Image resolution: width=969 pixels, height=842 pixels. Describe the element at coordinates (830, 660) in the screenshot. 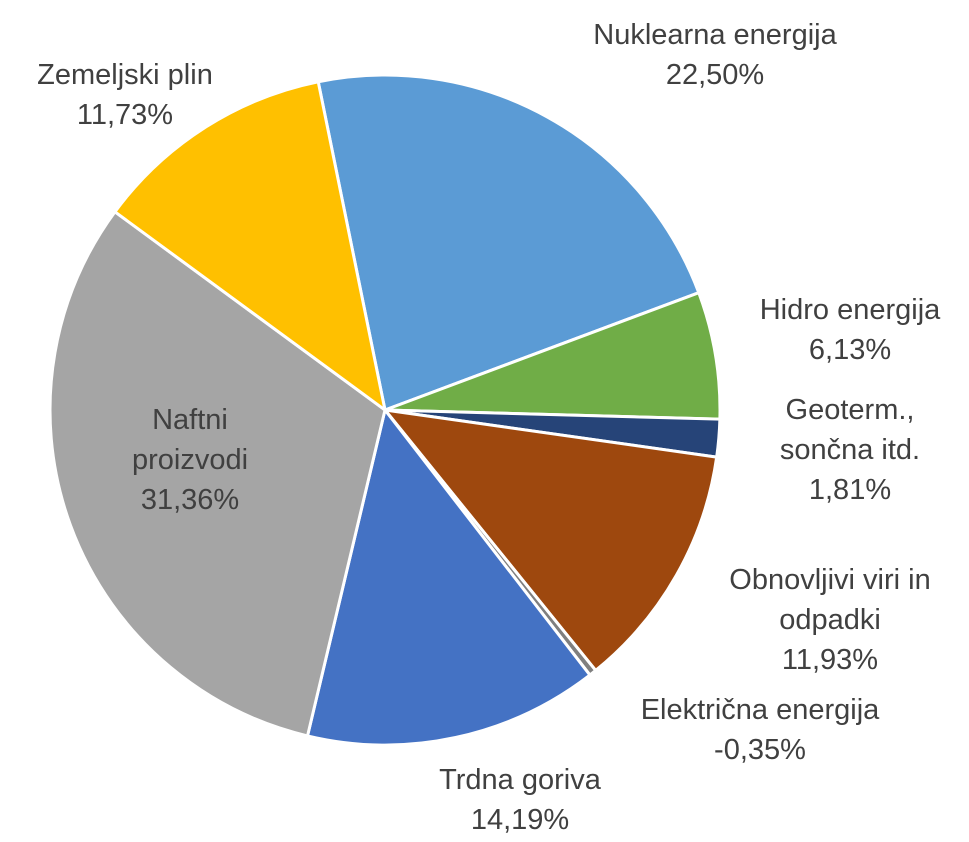

I see `value-label: 11,93%` at that location.